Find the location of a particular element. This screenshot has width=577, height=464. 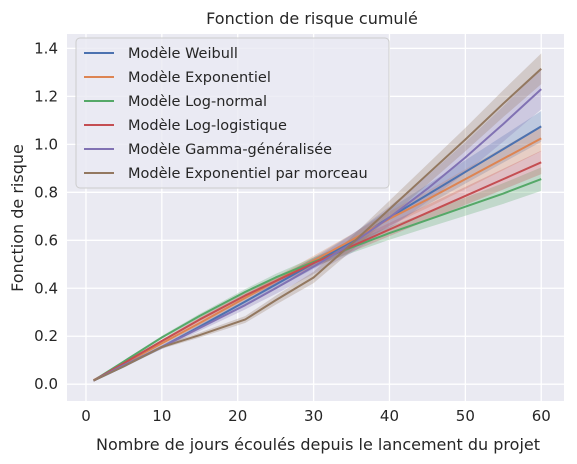

legend-label: Modèle Weibull is located at coordinates (183, 54).